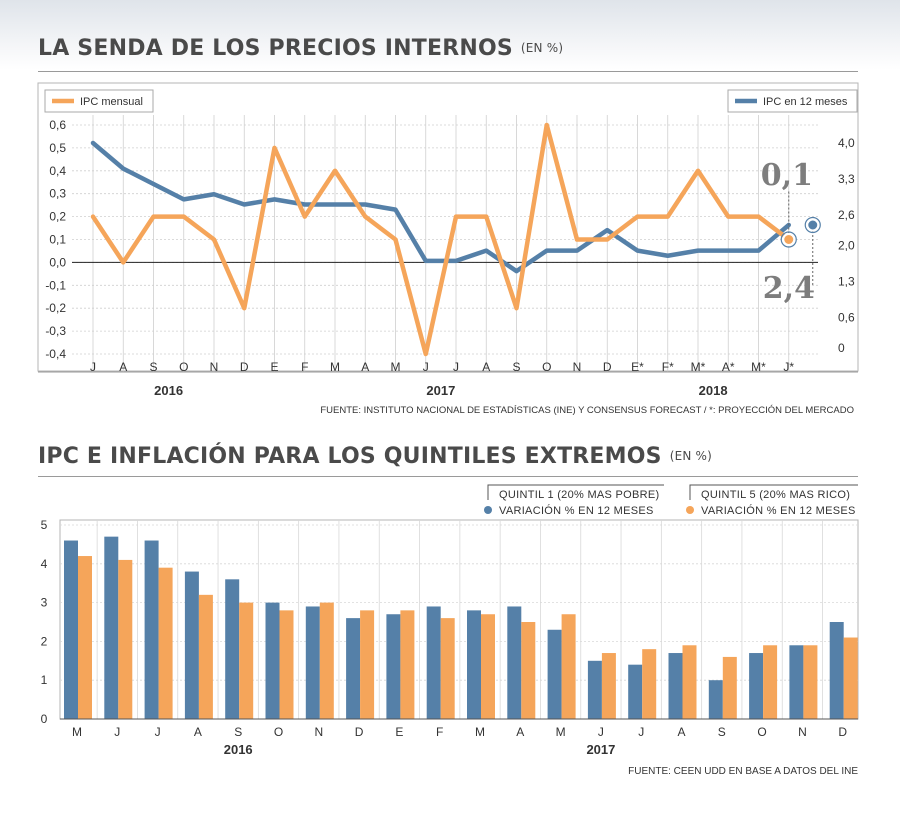 The width and height of the screenshot is (900, 828). Describe the element at coordinates (812, 225) in the screenshot. I see `callout-bottom-marker-ring` at that location.